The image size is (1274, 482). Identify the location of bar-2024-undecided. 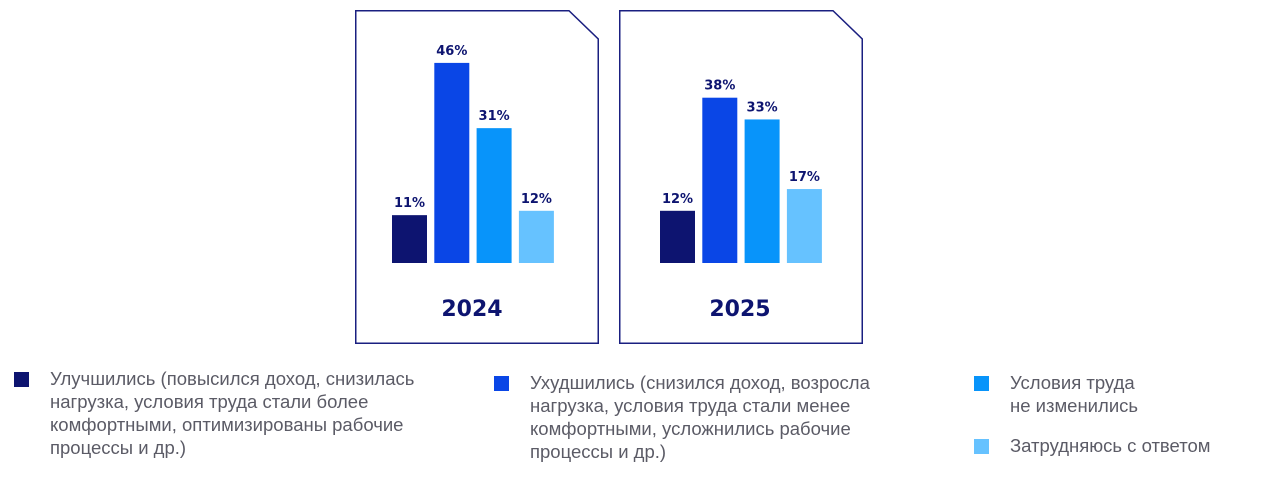
(536, 236).